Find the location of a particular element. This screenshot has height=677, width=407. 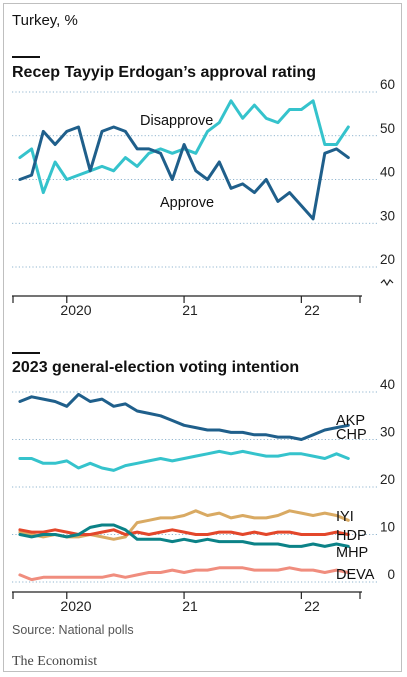

voting-series-akp-line is located at coordinates (184, 416).